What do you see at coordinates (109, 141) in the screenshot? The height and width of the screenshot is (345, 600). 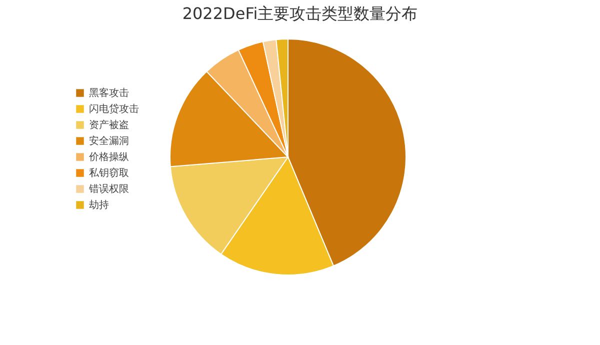 I see `legend-label: 安全漏洞` at bounding box center [109, 141].